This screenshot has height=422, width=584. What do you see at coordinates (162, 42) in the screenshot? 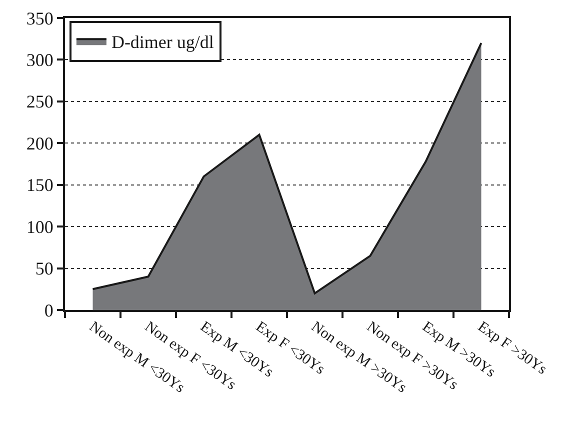
I see `legend-label: D-dimer ug/dl` at bounding box center [162, 42].